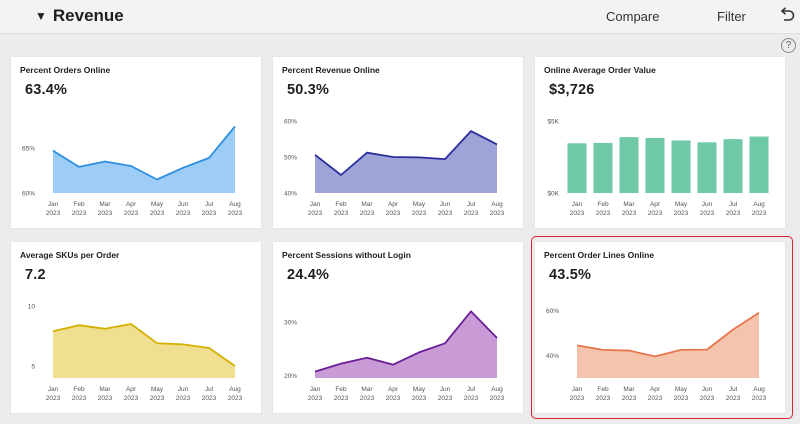 This screenshot has height=424, width=800. What do you see at coordinates (553, 122) in the screenshot?
I see `y-tick-label: $5K` at bounding box center [553, 122].